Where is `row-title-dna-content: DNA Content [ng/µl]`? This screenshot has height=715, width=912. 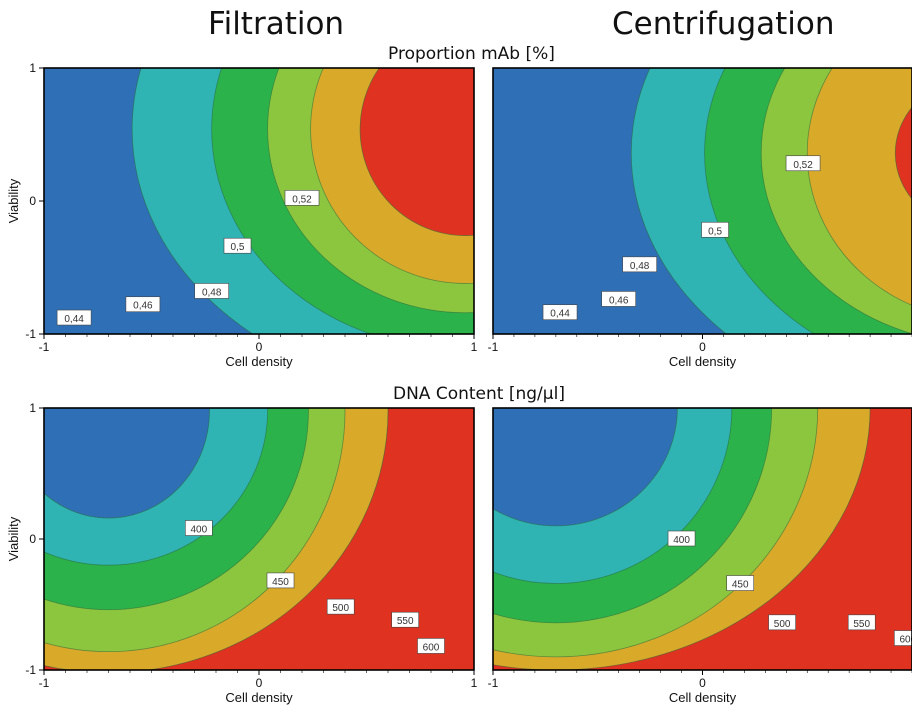
row-title-dna-content: DNA Content [ng/µl] is located at coordinates (479, 394).